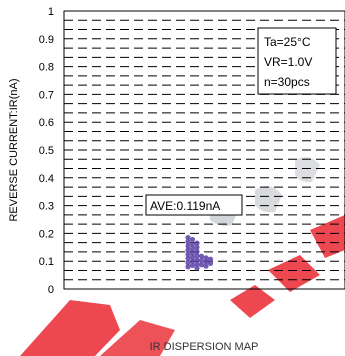  Describe the element at coordinates (51, 290) in the screenshot. I see `y-tick-label: 0` at that location.